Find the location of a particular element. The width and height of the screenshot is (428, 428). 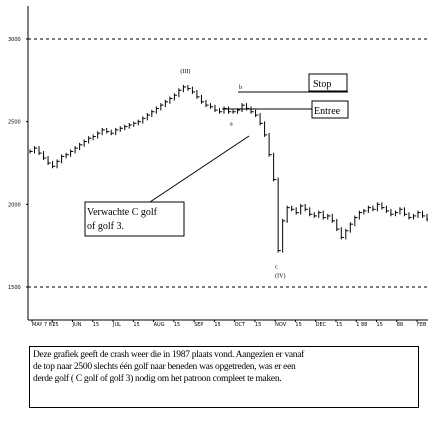

x-tick-label: MAY 7 87 is located at coordinates (43, 325).